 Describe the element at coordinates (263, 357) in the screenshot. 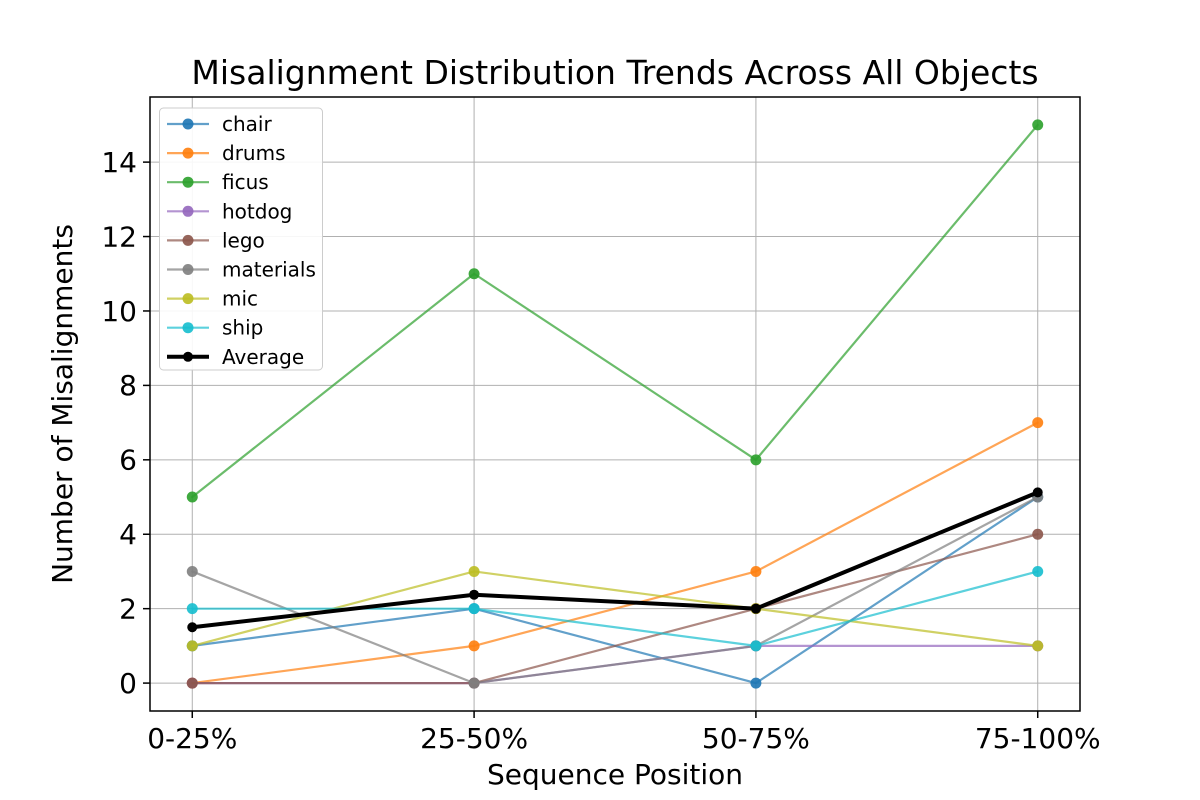

I see `legend-label-Average: Average` at that location.